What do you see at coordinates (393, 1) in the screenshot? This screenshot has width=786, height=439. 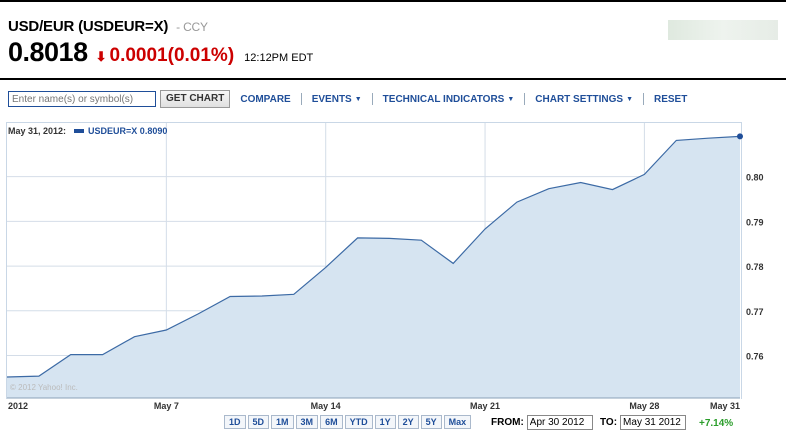 I see `top-rule` at bounding box center [393, 1].